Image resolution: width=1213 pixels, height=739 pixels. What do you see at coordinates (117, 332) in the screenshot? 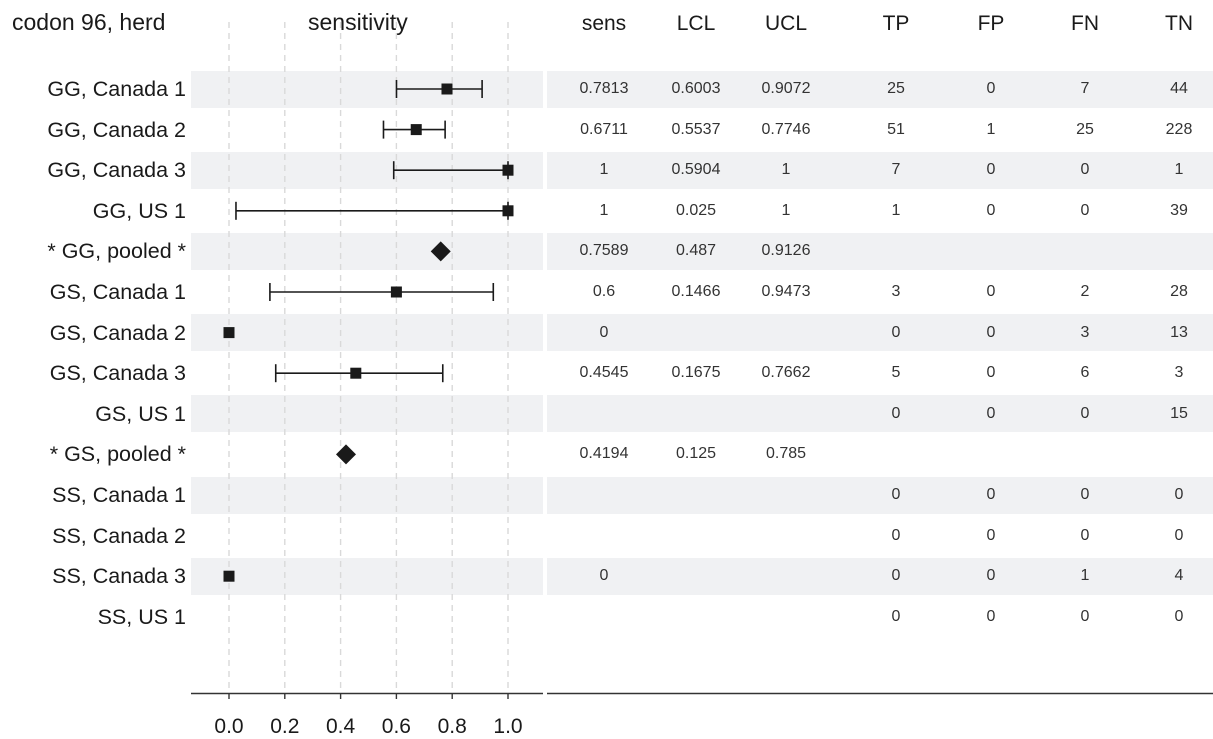
I see `row-label: GS, Canada 2` at bounding box center [117, 332].